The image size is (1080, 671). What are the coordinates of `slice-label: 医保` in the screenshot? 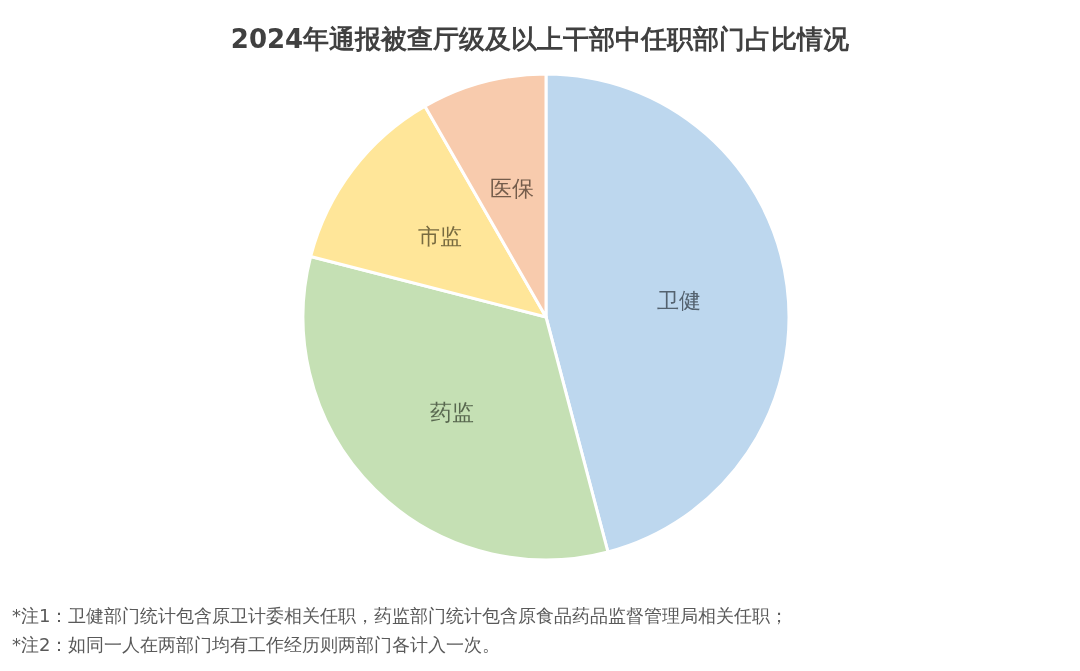 It's located at (511, 188).